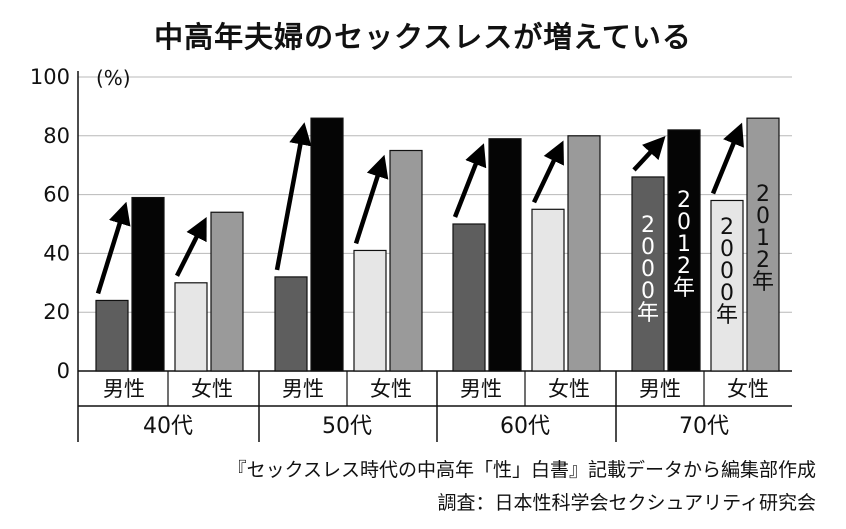  Describe the element at coordinates (347, 426) in the screenshot. I see `age-group-label: 50代` at that location.